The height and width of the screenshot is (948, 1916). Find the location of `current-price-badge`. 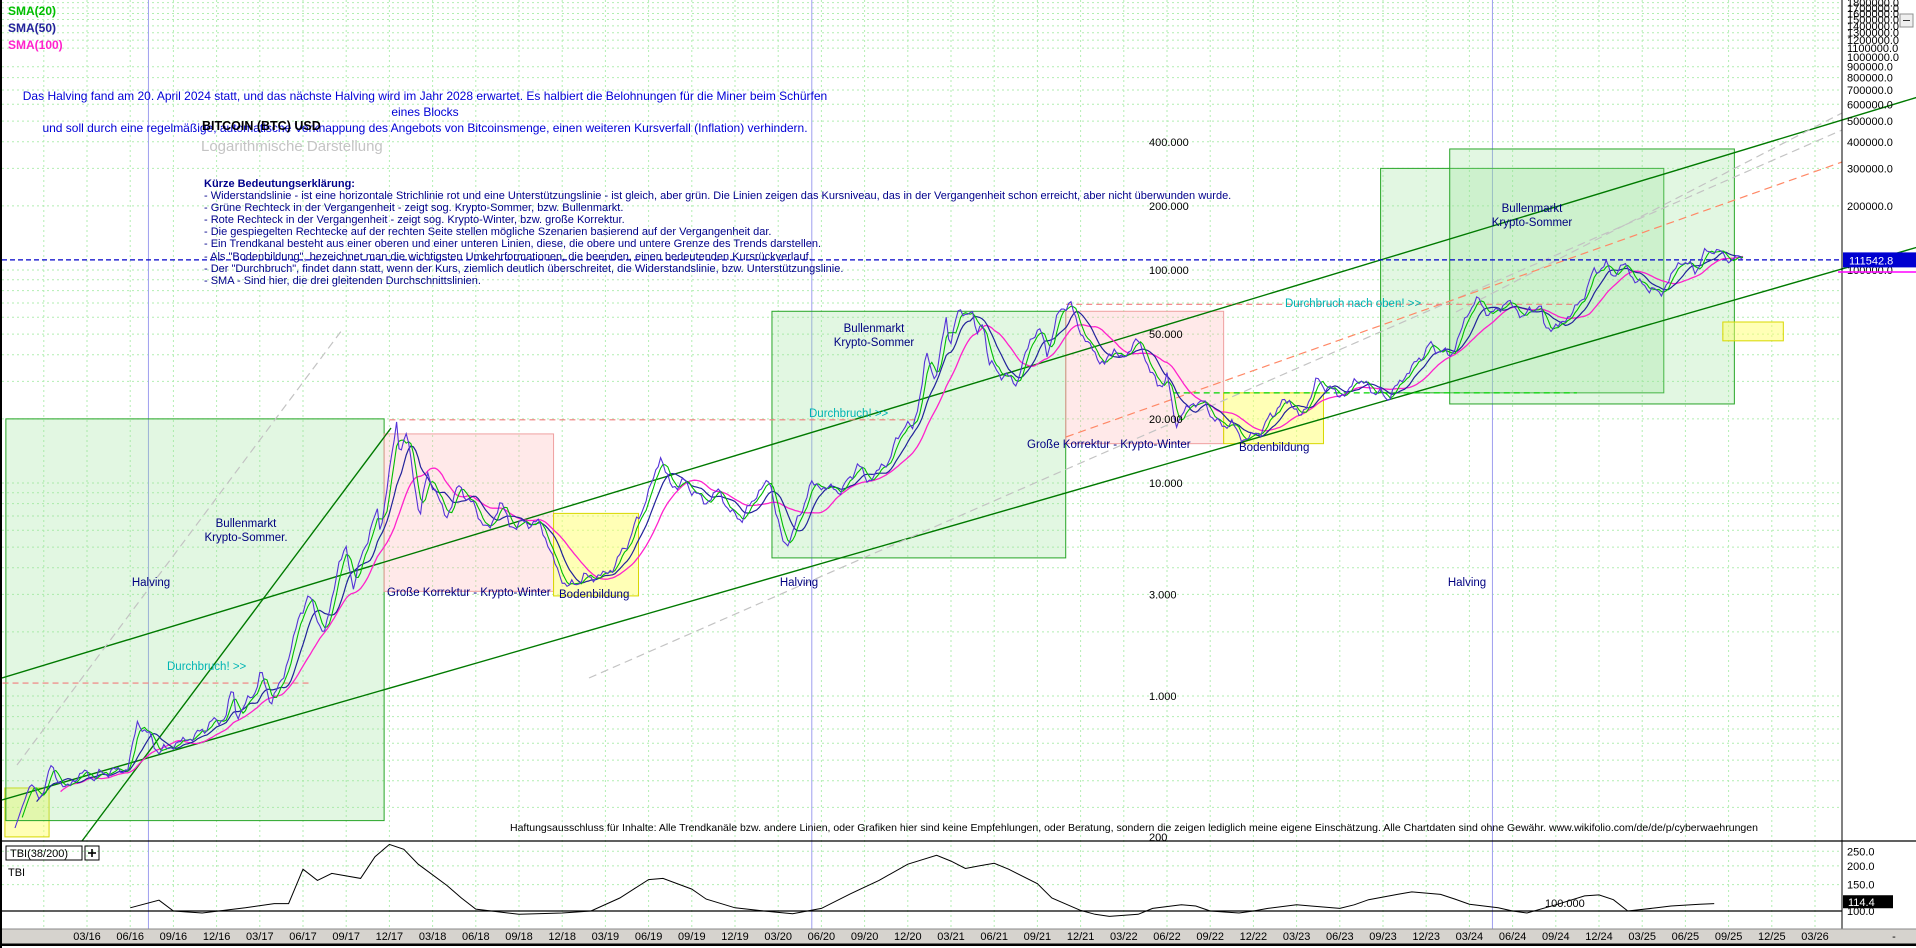

current-price-badge is located at coordinates (1879, 260).